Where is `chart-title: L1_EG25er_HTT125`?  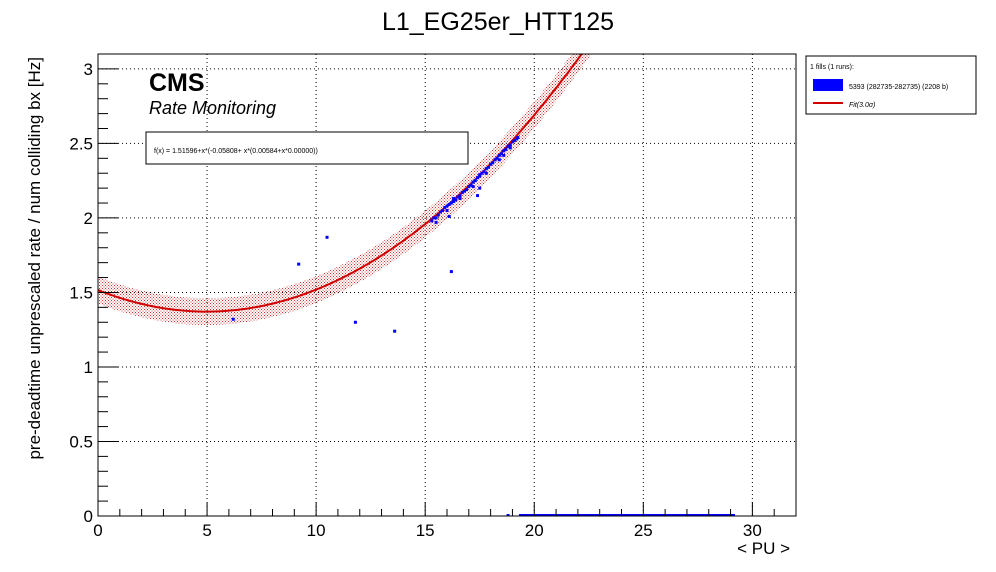
chart-title: L1_EG25er_HTT125 is located at coordinates (498, 22).